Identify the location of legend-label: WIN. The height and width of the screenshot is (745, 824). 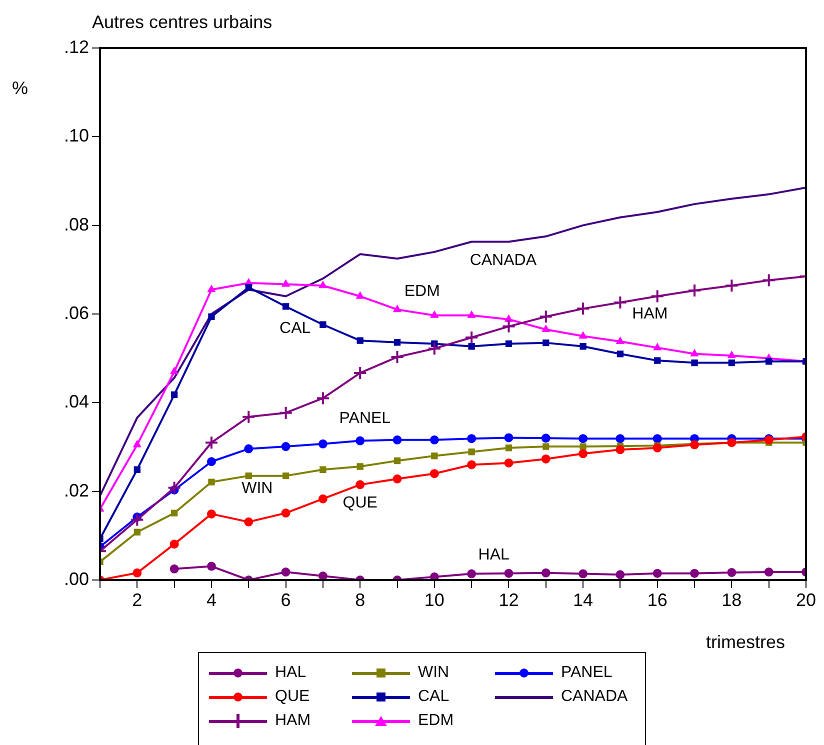
(434, 673).